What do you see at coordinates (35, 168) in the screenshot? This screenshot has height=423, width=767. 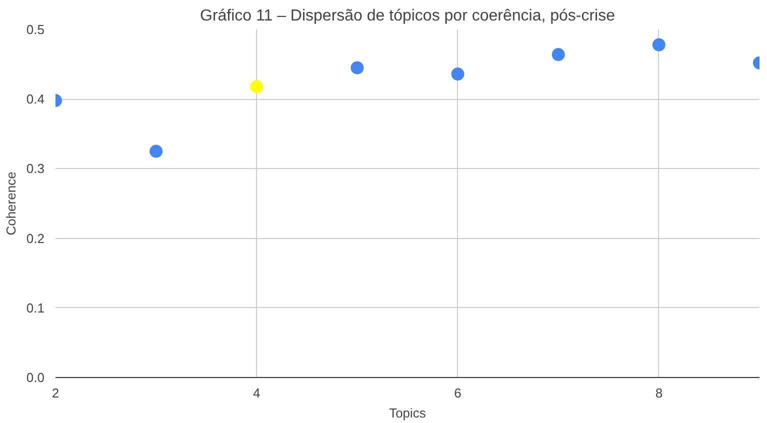 I see `y-tick-label: 0.3` at bounding box center [35, 168].